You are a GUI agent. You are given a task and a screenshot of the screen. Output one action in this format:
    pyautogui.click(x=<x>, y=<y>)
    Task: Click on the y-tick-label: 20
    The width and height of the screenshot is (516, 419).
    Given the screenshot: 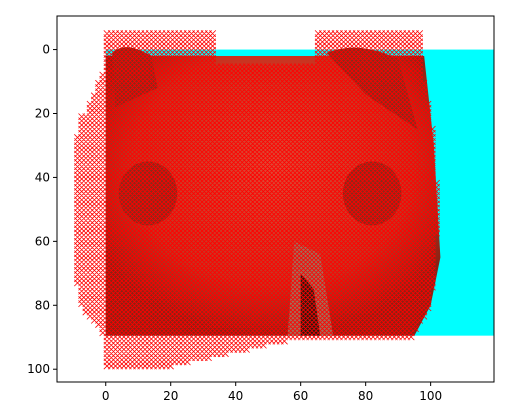 What is the action you would take?
    pyautogui.click(x=42, y=113)
    